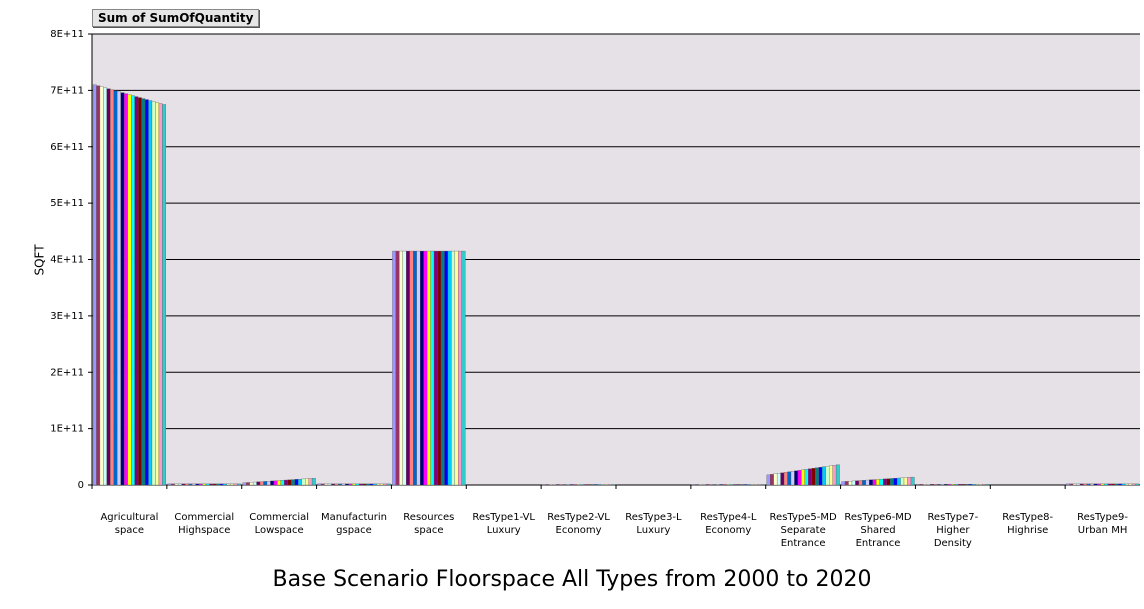 The height and width of the screenshot is (609, 1144). What do you see at coordinates (953, 530) in the screenshot?
I see `x-tick-label: ResType7-Higher Density` at bounding box center [953, 530].